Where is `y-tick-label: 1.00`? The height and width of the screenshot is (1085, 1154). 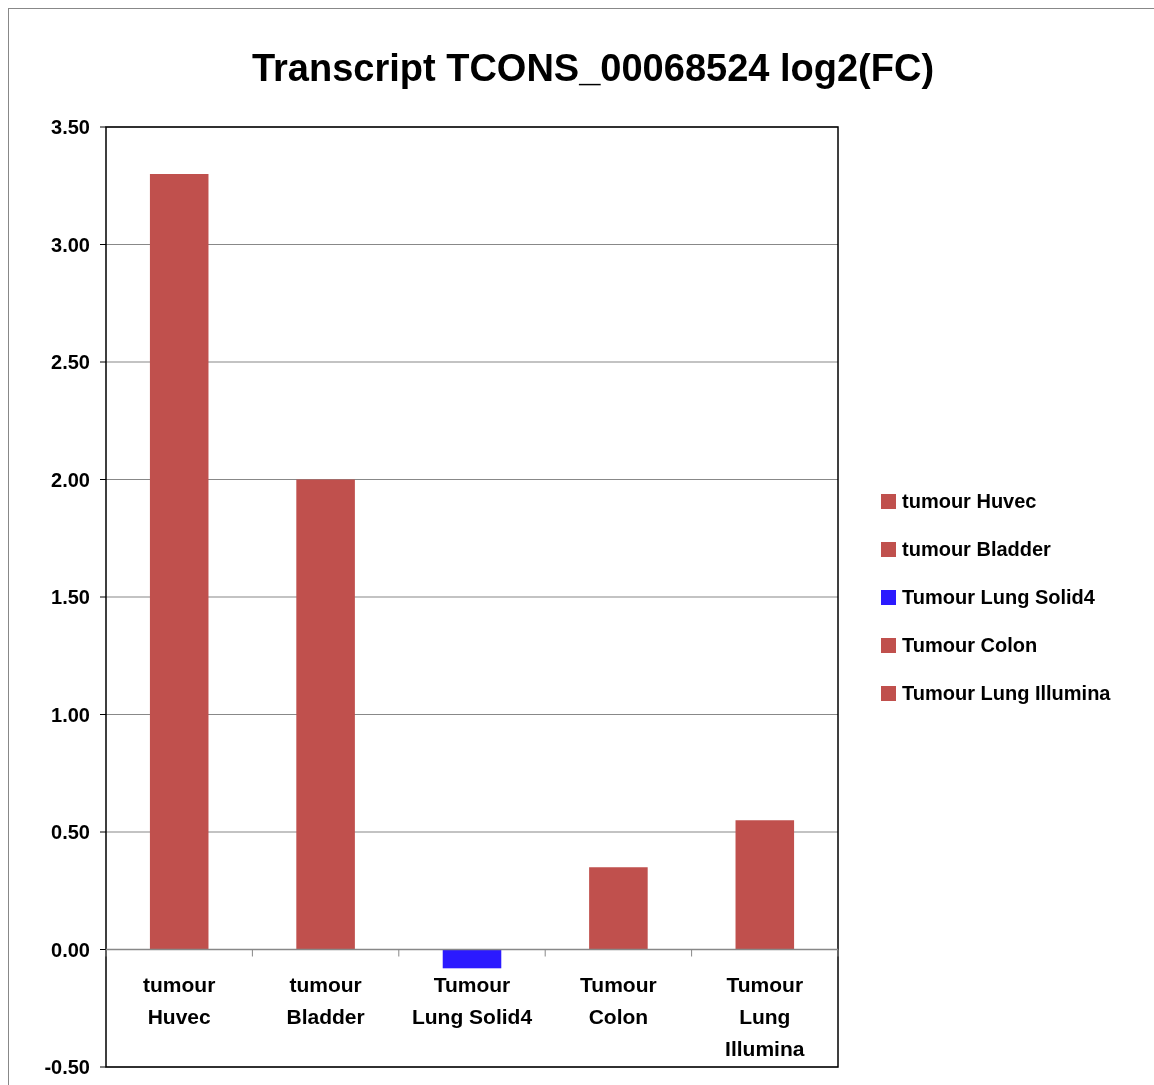 y-tick-label: 1.00 is located at coordinates (70, 714).